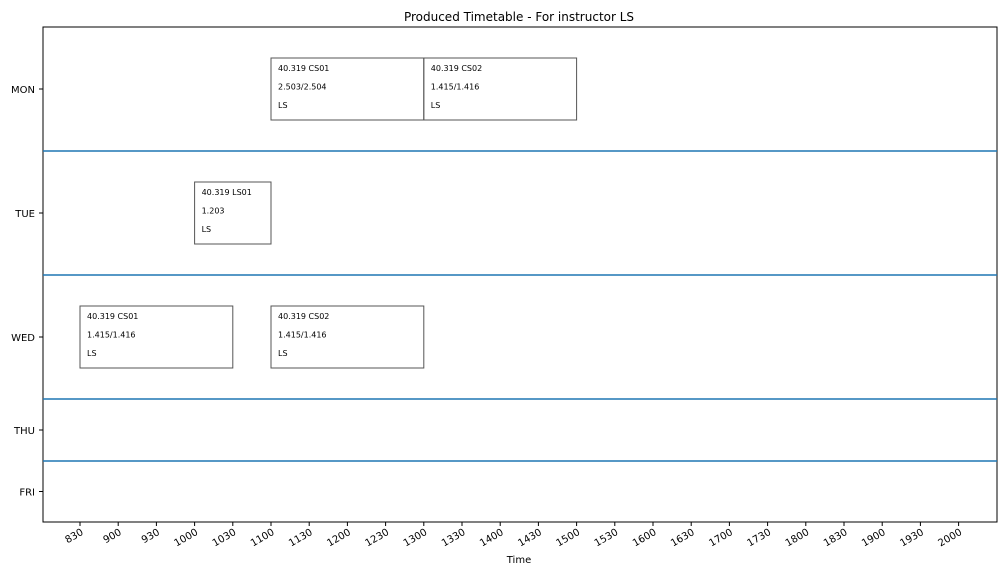  What do you see at coordinates (836, 538) in the screenshot?
I see `x-tick-label: 1830` at bounding box center [836, 538].